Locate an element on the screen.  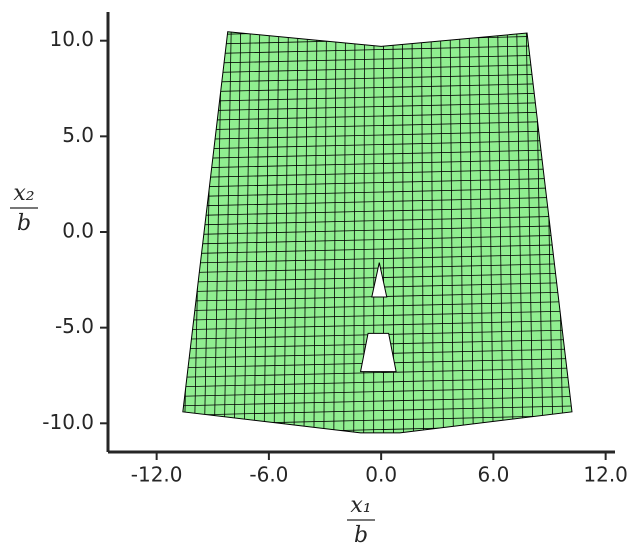
y-tick-label: 10.0 is located at coordinates (71, 39).